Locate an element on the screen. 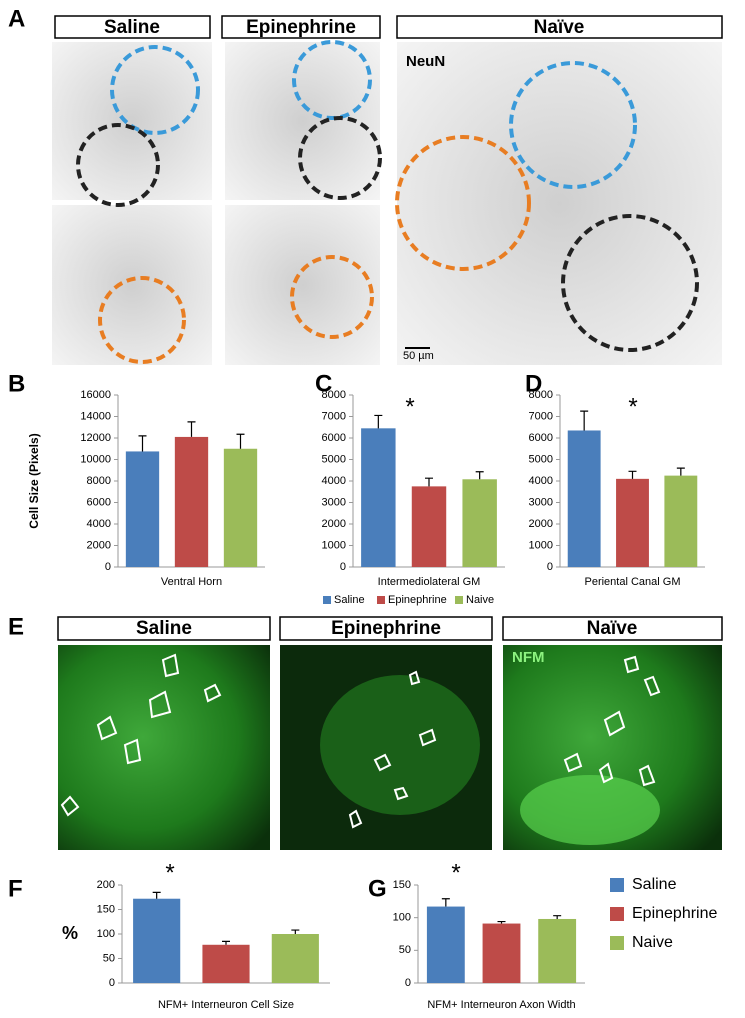 The height and width of the screenshot is (1018, 745). x-axis-label: Periental Canal GM is located at coordinates (633, 582).